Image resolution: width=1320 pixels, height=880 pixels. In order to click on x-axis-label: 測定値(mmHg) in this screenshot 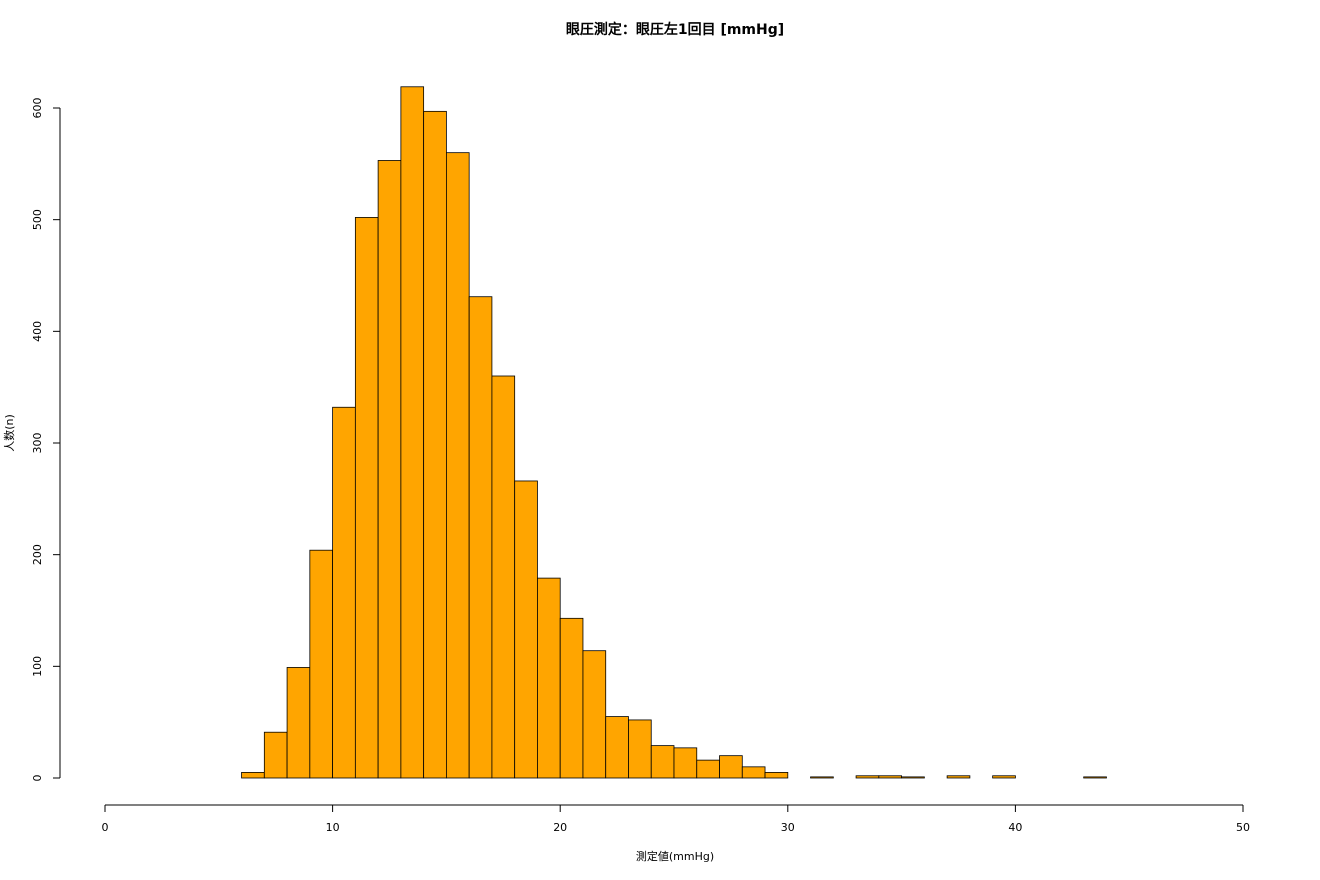, I will do `click(675, 856)`.